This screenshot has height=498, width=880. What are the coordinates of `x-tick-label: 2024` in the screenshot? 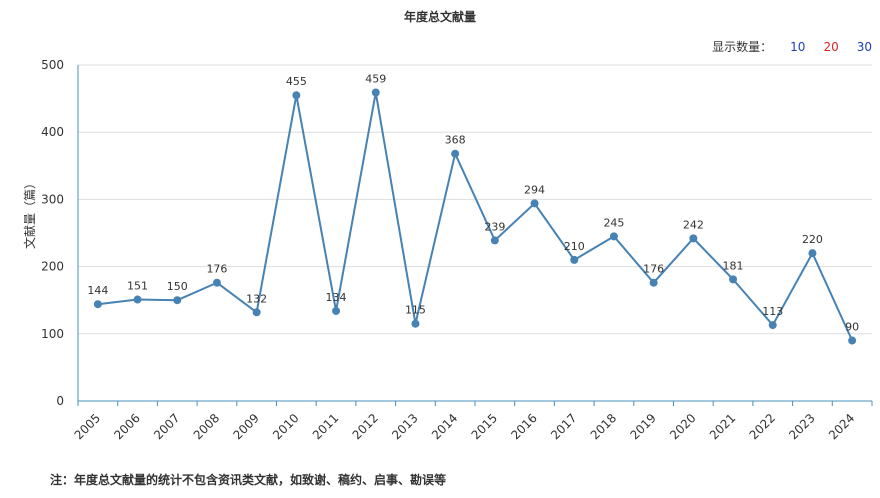 It's located at (841, 426).